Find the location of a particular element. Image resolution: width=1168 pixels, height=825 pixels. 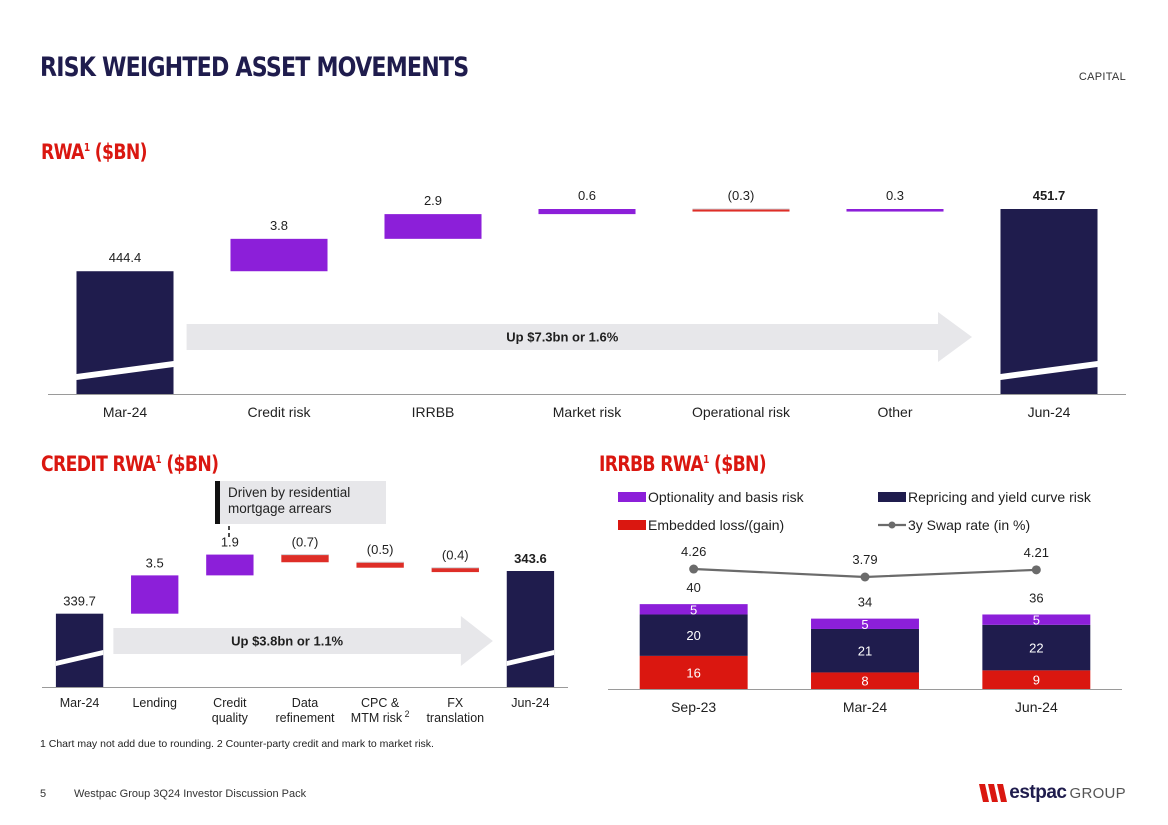

total-label-sep-23: 40 is located at coordinates (693, 587).